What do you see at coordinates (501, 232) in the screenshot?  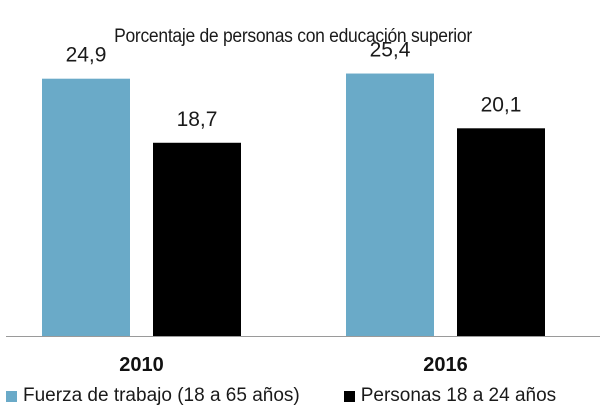 I see `bar-personas-2016` at bounding box center [501, 232].